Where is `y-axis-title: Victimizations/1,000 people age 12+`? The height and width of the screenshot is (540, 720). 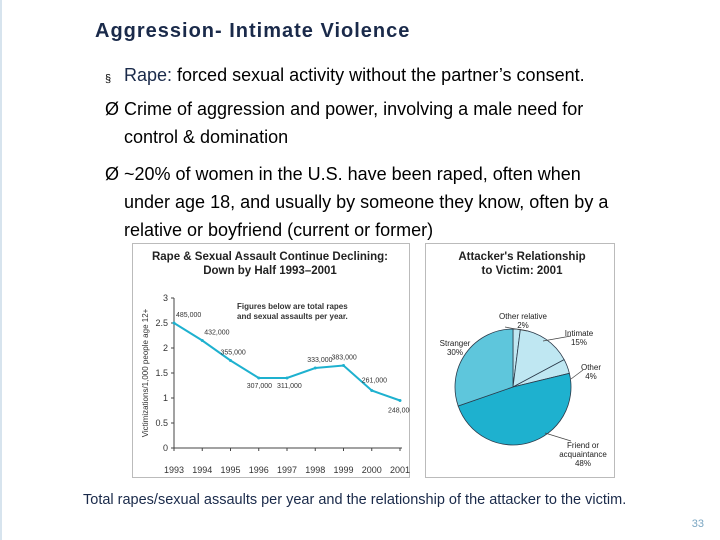
y-axis-title: Victimizations/1,000 people age 12+ is located at coordinates (145, 372).